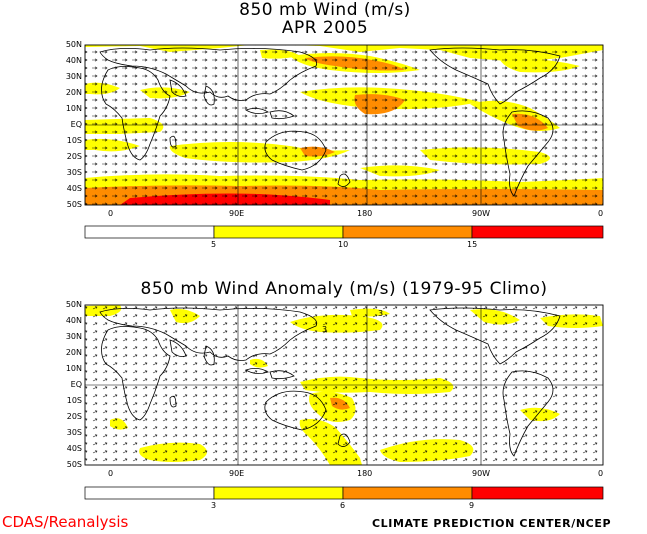 The width and height of the screenshot is (647, 534). What do you see at coordinates (74, 204) in the screenshot?
I see `panel1-lat-label: 50S` at bounding box center [74, 204].